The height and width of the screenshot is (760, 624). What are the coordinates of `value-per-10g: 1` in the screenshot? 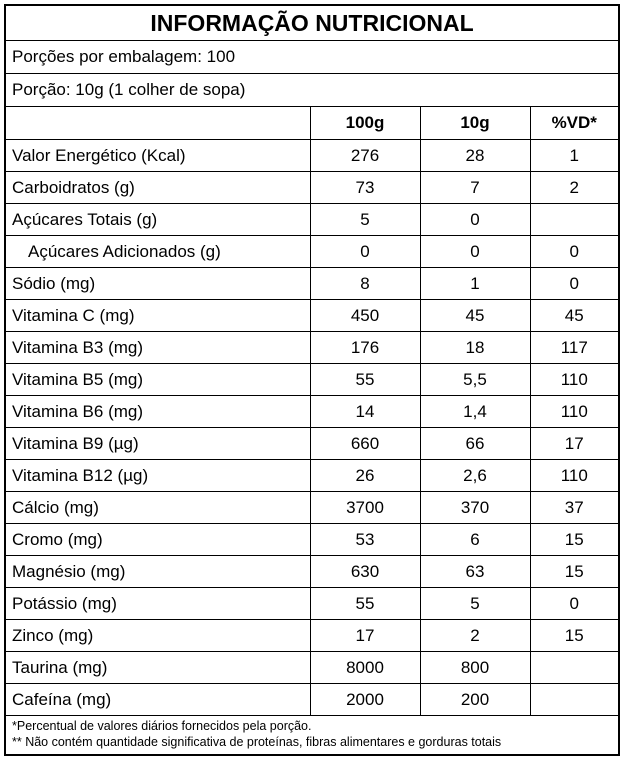 It's located at (475, 283).